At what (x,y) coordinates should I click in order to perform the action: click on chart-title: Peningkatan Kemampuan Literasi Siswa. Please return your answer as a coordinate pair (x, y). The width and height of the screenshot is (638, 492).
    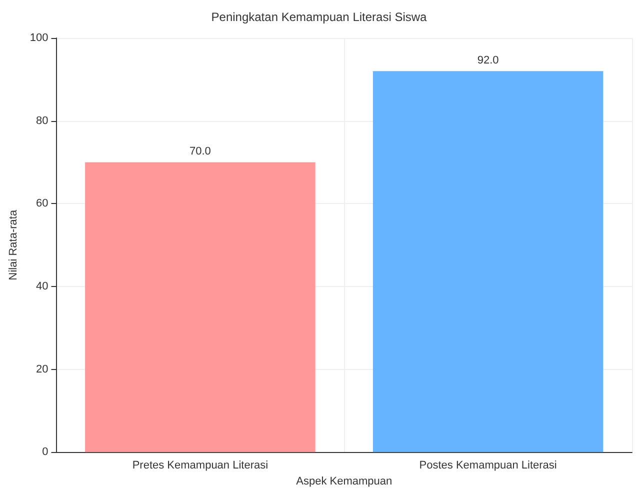
    Looking at the image, I should click on (319, 17).